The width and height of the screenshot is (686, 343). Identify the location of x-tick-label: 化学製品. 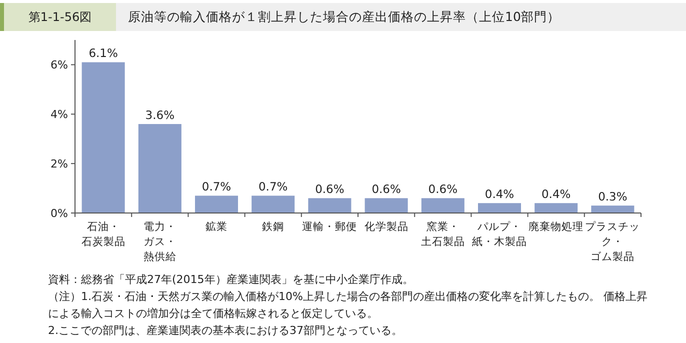
(386, 226).